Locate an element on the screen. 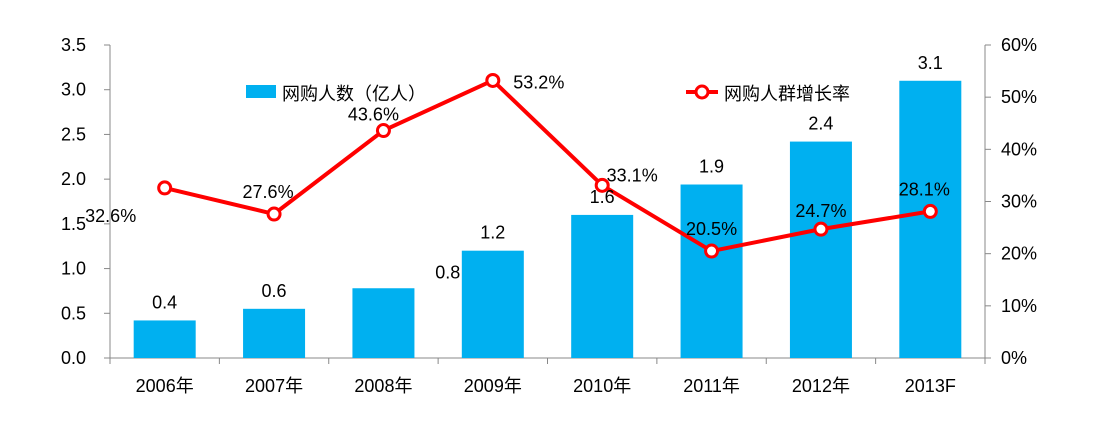  x-tick-label: 2012年 is located at coordinates (821, 386).